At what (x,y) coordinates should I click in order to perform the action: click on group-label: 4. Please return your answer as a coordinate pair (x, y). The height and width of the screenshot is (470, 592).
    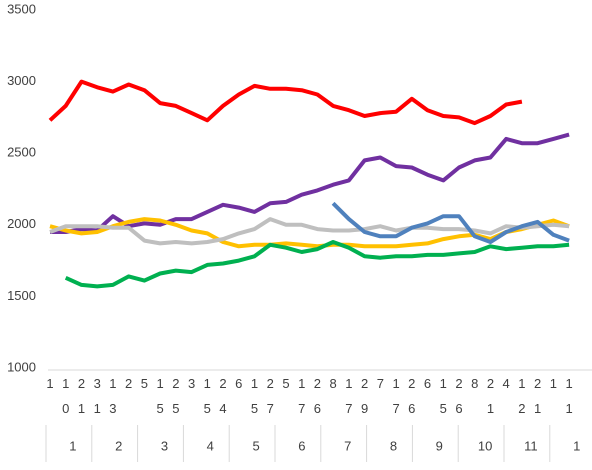
    Looking at the image, I should click on (210, 445).